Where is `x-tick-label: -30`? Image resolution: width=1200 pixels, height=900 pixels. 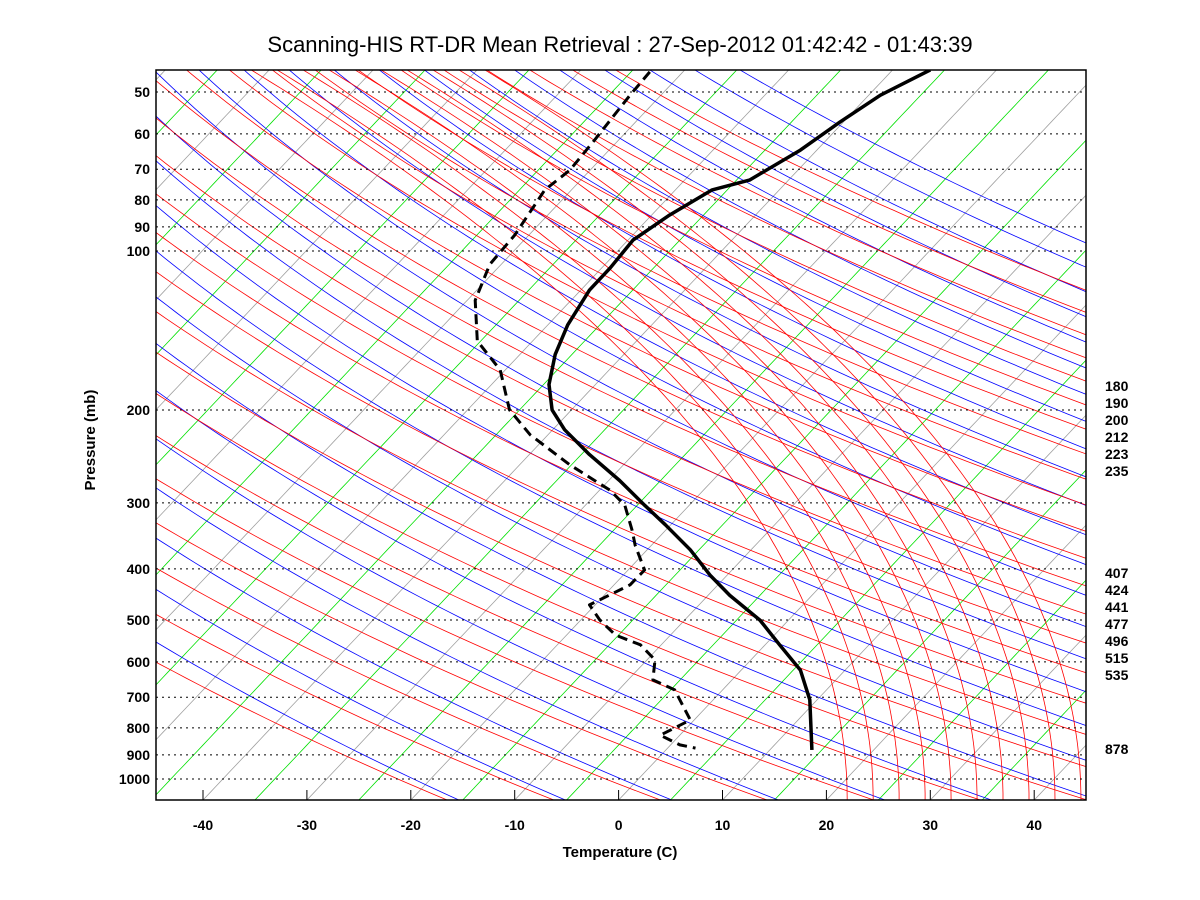
x-tick-label: -30 is located at coordinates (307, 825).